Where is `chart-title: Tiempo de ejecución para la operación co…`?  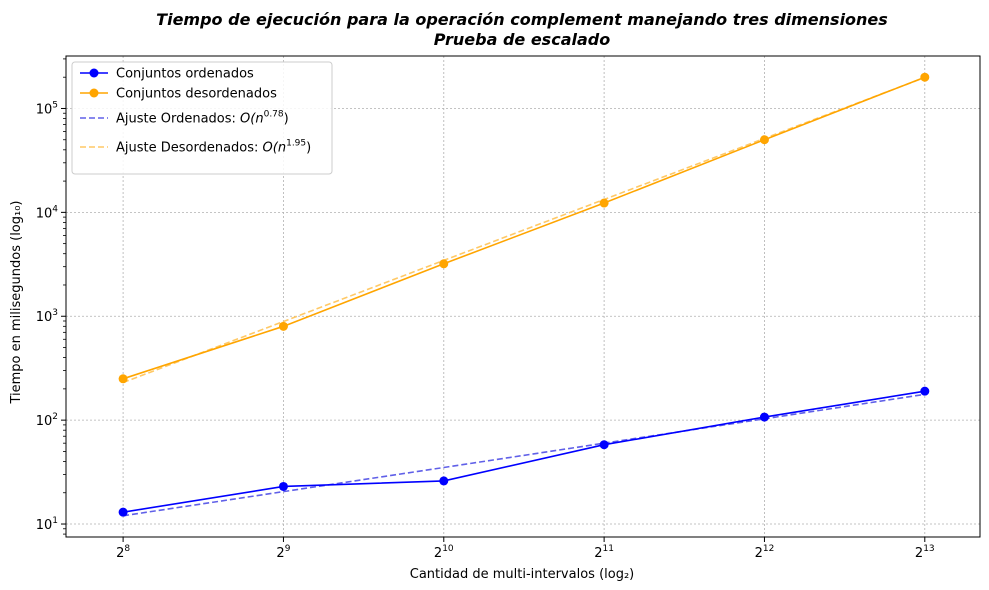
chart-title: Tiempo de ejecución para la operación co… is located at coordinates (522, 19).